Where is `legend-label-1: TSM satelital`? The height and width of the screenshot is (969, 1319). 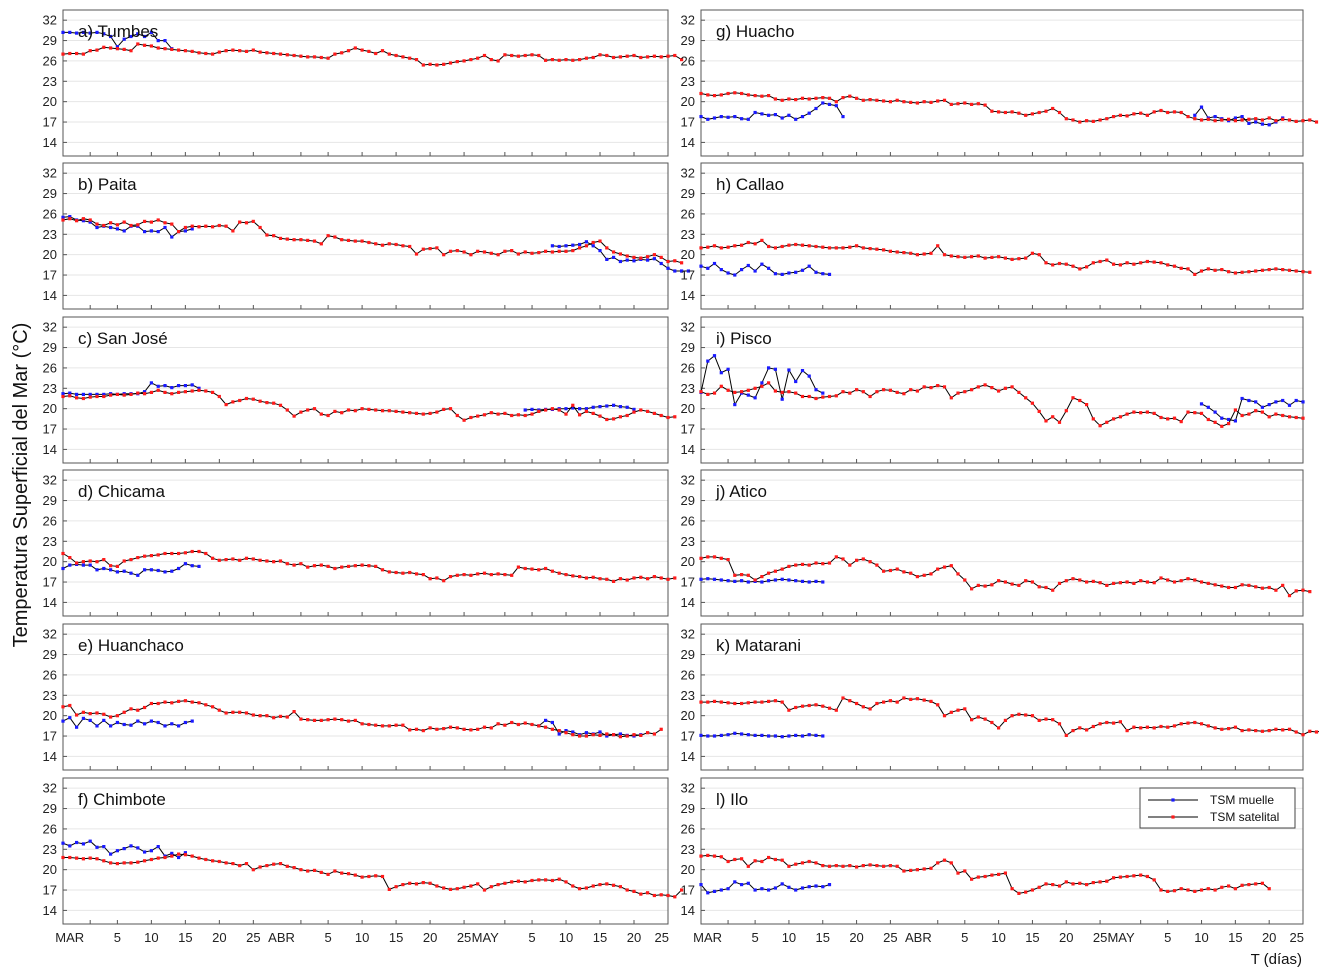 legend-label-1: TSM satelital is located at coordinates (1244, 817).